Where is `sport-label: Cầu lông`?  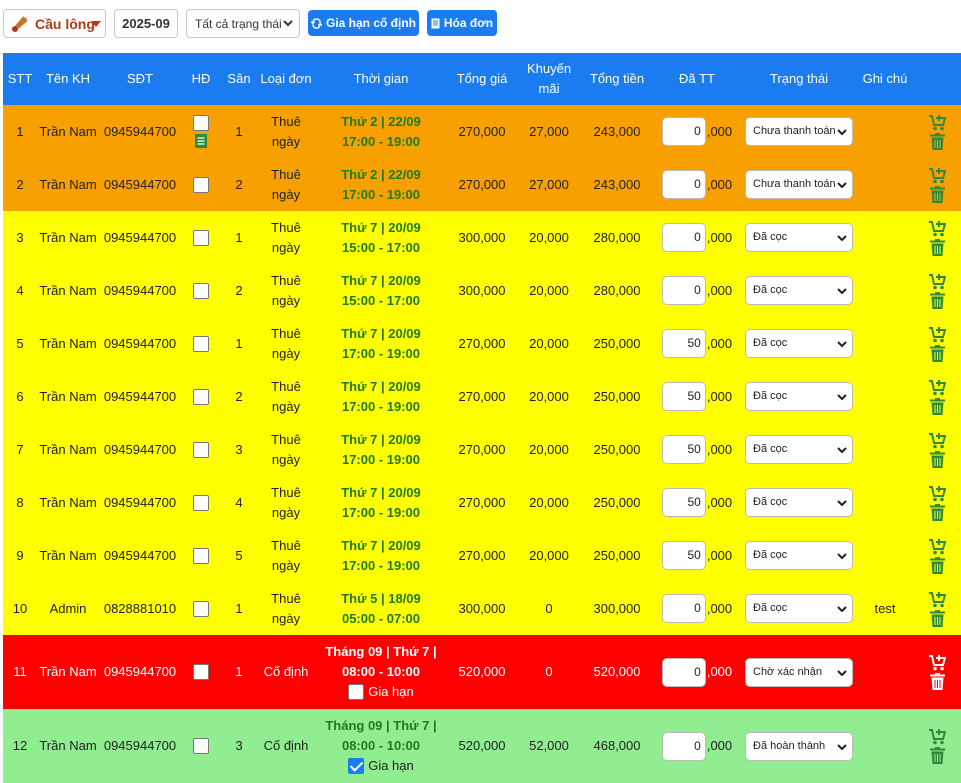
sport-label: Cầu lông is located at coordinates (65, 23).